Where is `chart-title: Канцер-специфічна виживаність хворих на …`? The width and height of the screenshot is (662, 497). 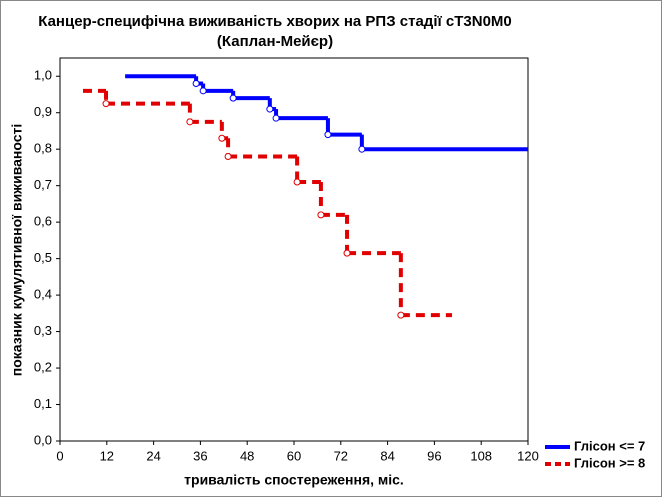
chart-title: Канцер-специфічна виживаність хворих на … is located at coordinates (275, 21).